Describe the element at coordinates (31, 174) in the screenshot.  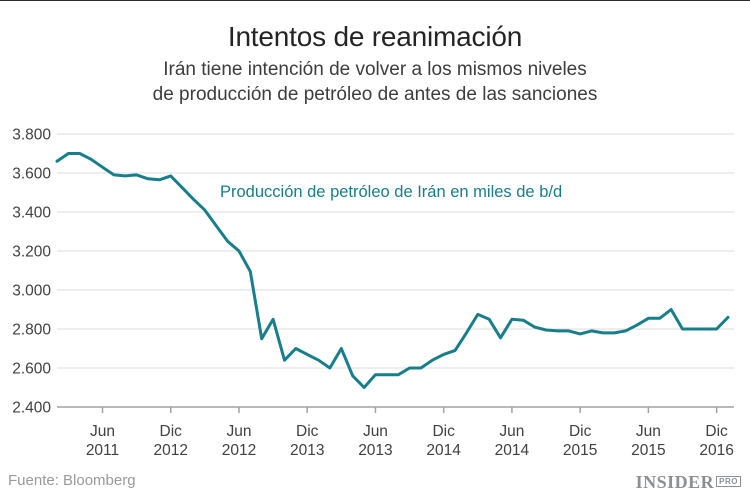
I see `y-axis-label: 3.600` at that location.